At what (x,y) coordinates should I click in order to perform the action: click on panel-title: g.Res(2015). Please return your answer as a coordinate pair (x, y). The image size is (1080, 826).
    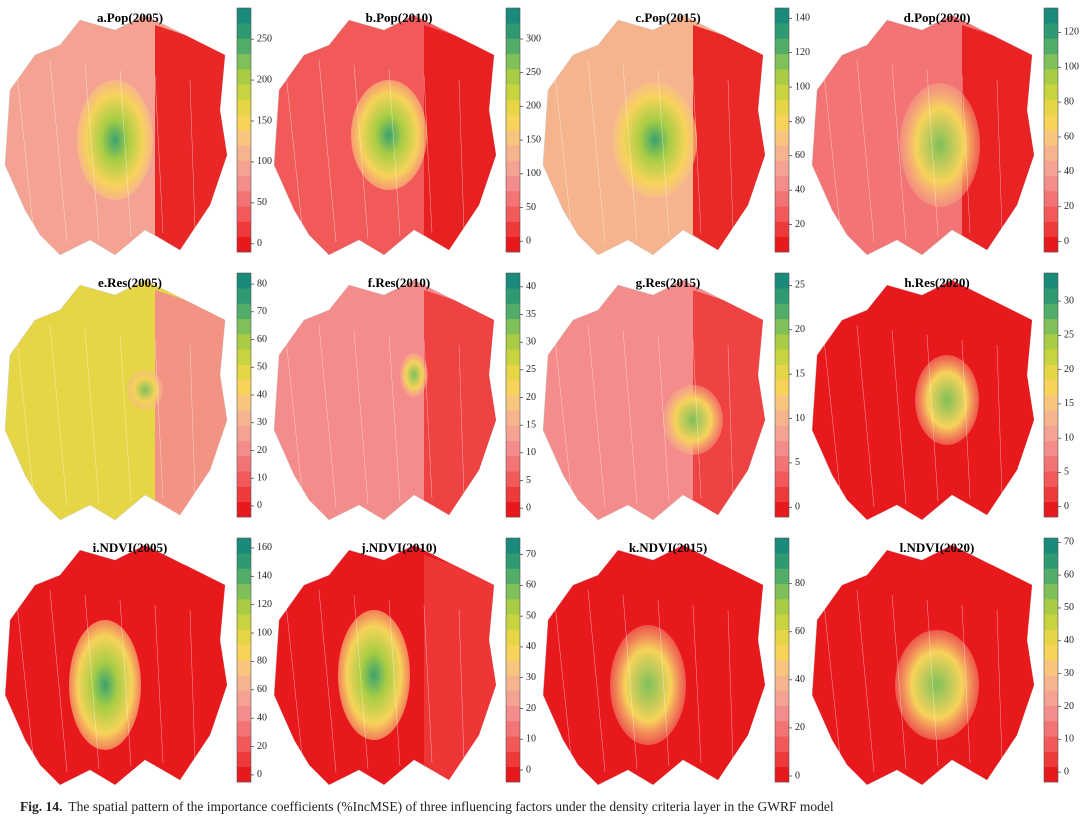
    Looking at the image, I should click on (668, 282).